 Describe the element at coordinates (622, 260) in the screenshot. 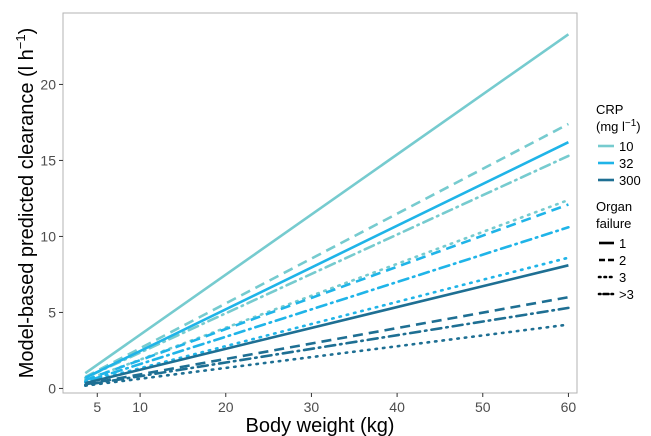

I see `legend-organ-label: 2` at that location.